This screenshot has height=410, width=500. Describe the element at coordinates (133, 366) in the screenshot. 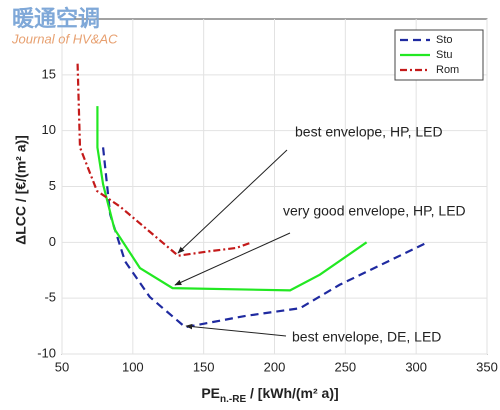

I see `x-tick-label: 100` at that location.